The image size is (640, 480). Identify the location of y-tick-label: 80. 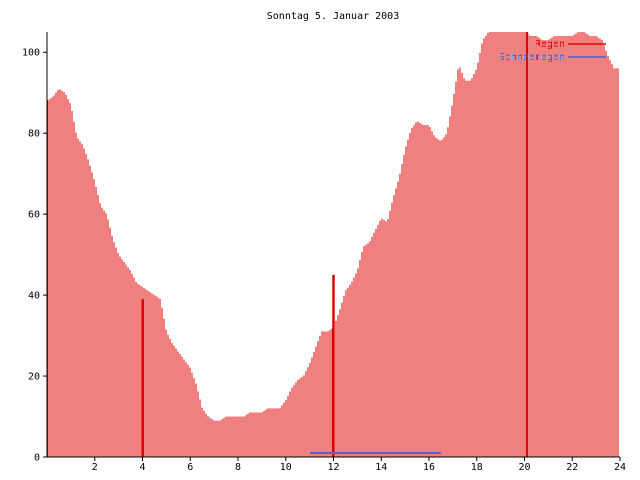
(34, 134).